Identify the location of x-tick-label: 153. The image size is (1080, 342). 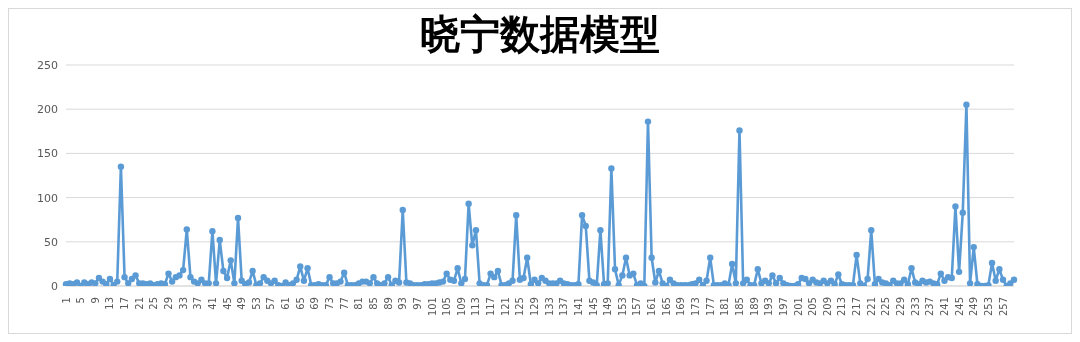
(622, 307).